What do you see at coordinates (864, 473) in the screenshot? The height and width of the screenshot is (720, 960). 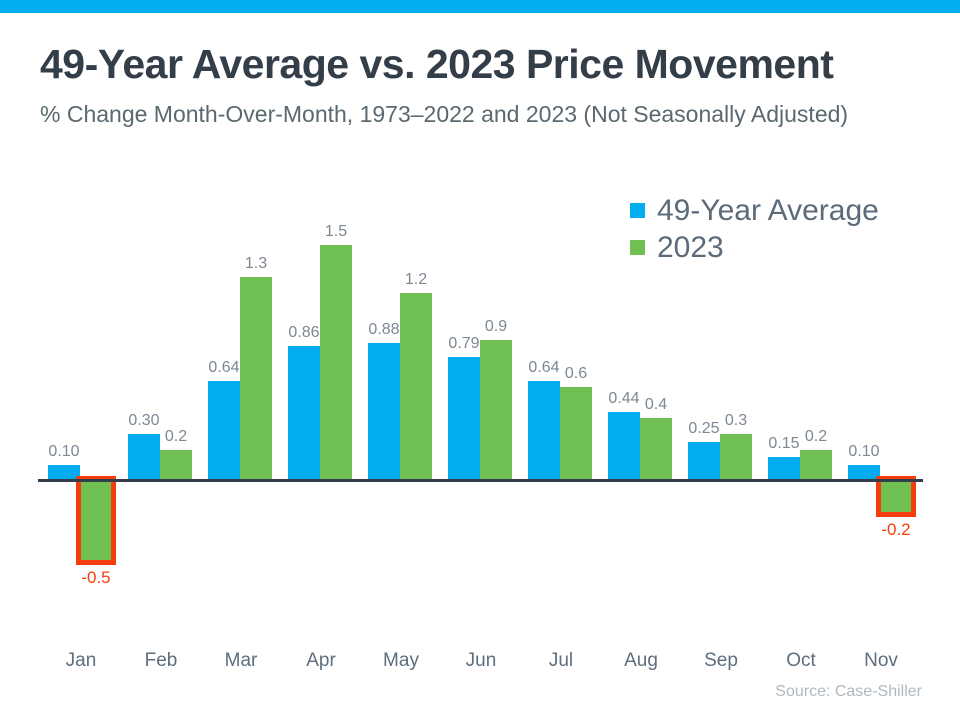 I see `bar-49yr-nov` at bounding box center [864, 473].